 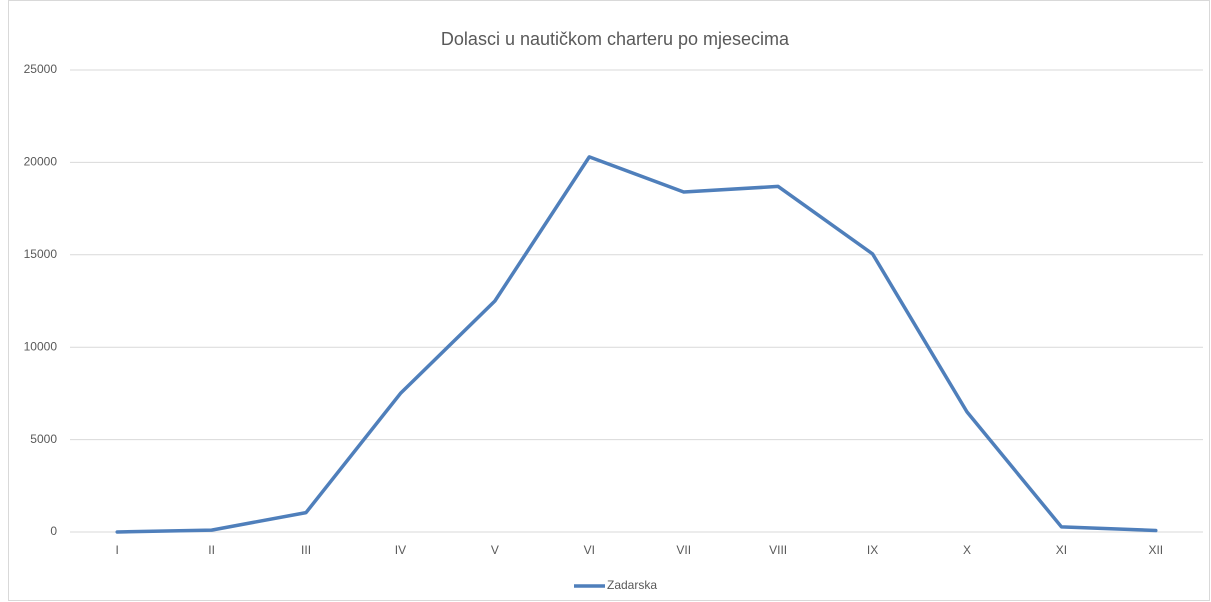 I want to click on x-tick-label: II, so click(x=211, y=550).